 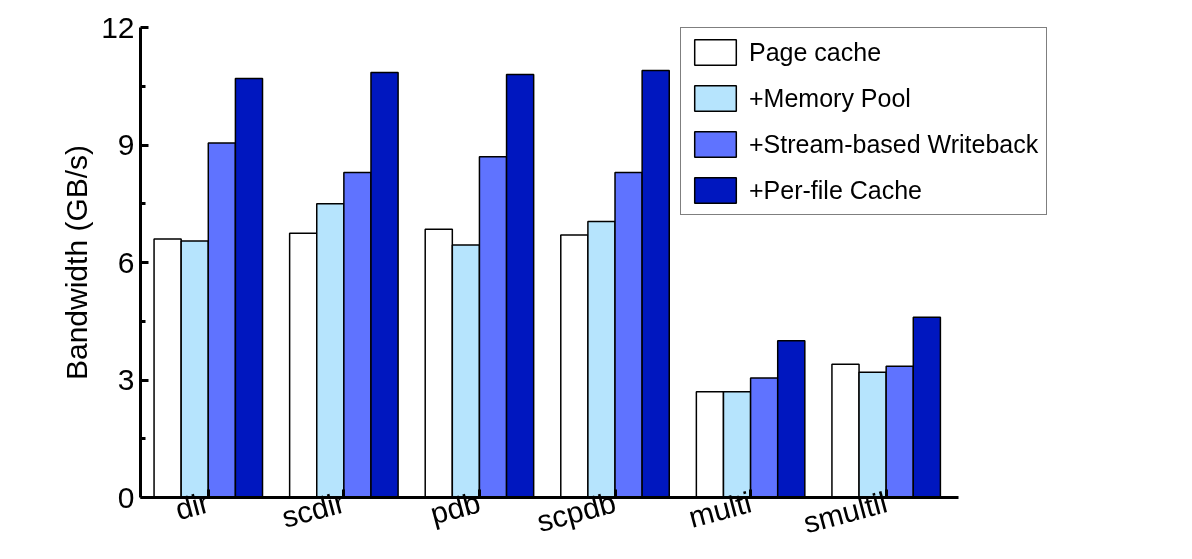 What do you see at coordinates (576, 512) in the screenshot?
I see `x-tick-label: scpdb` at bounding box center [576, 512].